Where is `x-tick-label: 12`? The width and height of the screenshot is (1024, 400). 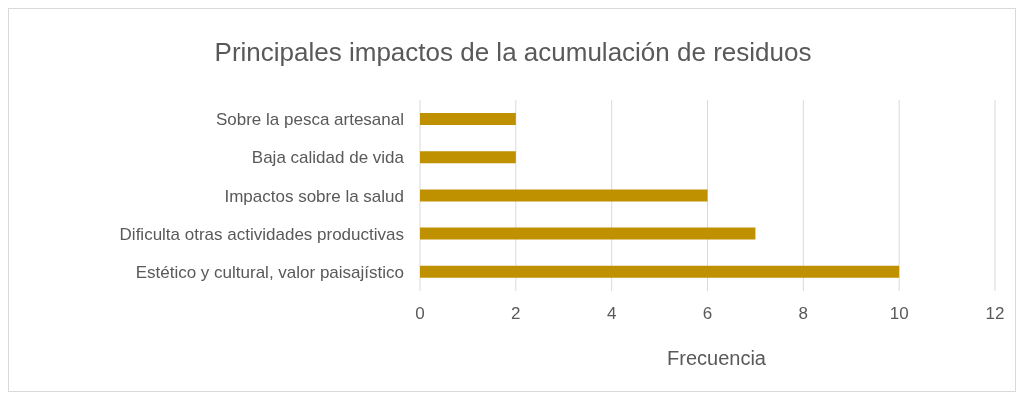
x-tick-label: 12 is located at coordinates (995, 314).